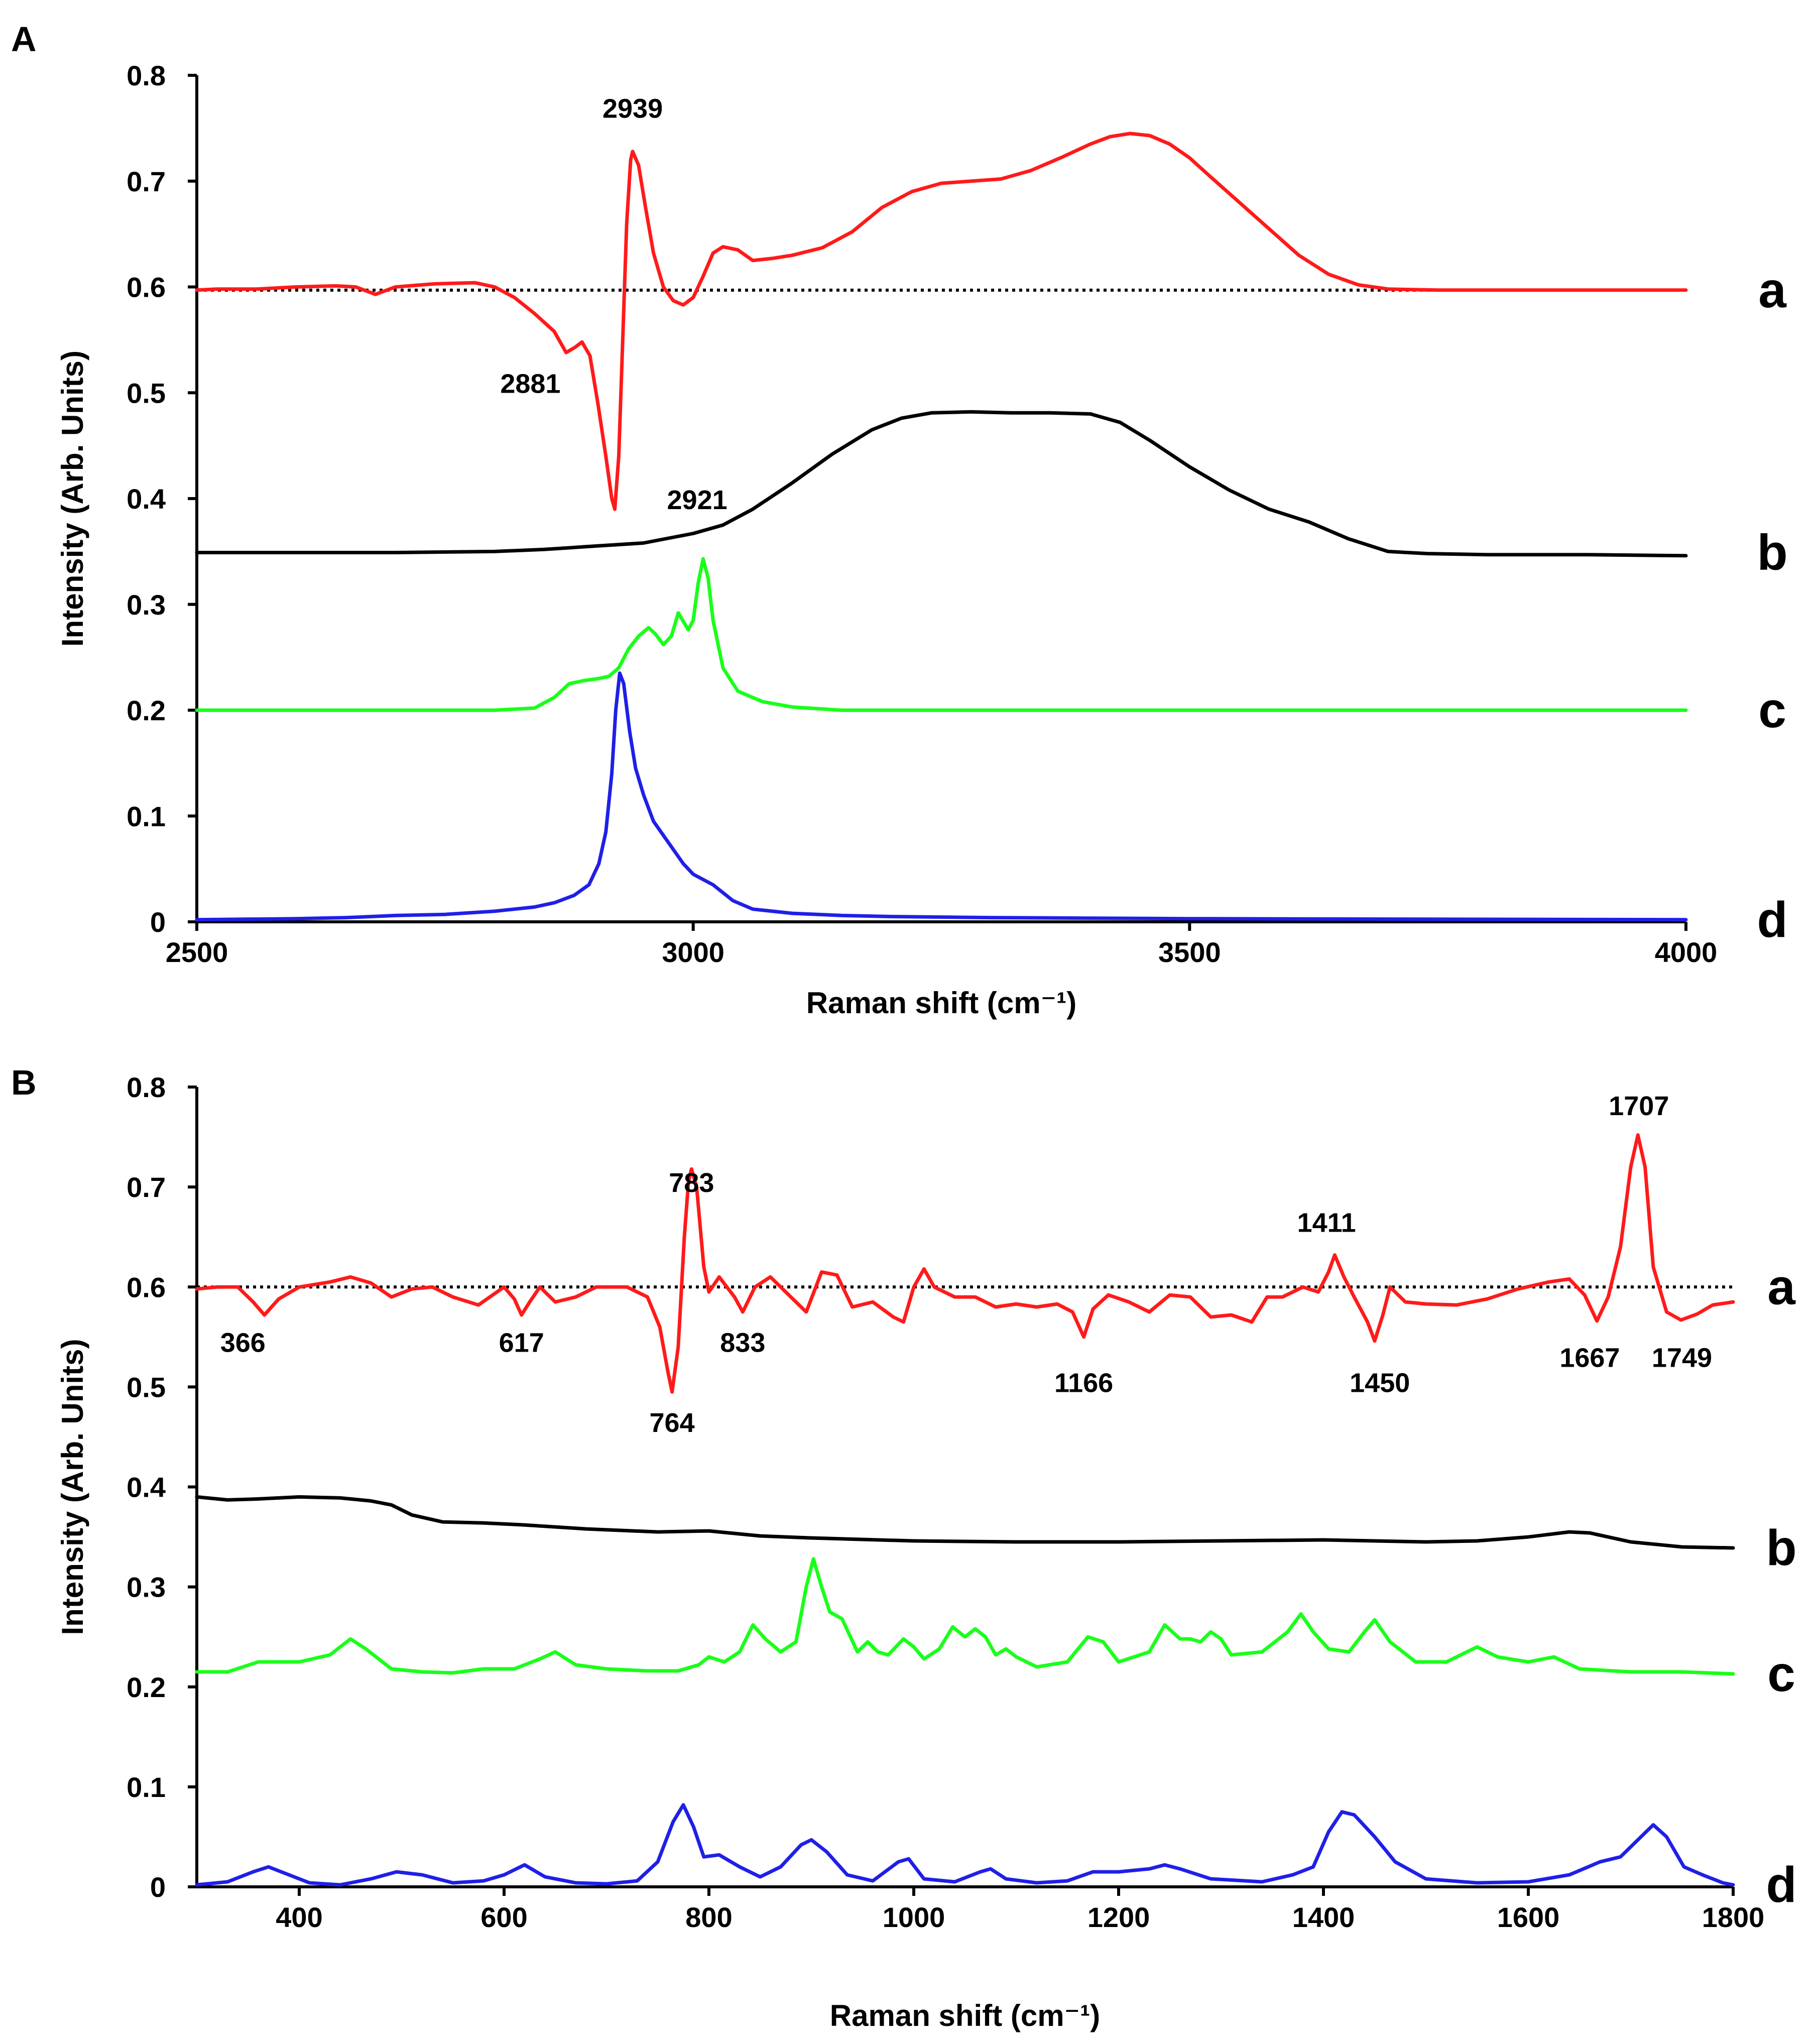 Image resolution: width=1818 pixels, height=2044 pixels. What do you see at coordinates (692, 1183) in the screenshot?
I see `panel-b-peak-label: 783` at bounding box center [692, 1183].